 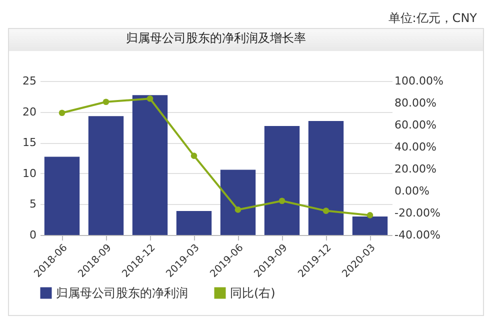 What do you see at coordinates (29, 143) in the screenshot?
I see `y-tick-label: 15` at bounding box center [29, 143].